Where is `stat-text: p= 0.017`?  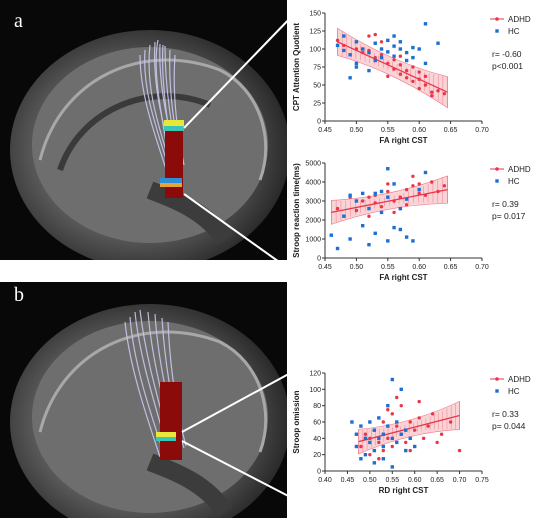
stat-text: p= 0.017 is located at coordinates (509, 216).